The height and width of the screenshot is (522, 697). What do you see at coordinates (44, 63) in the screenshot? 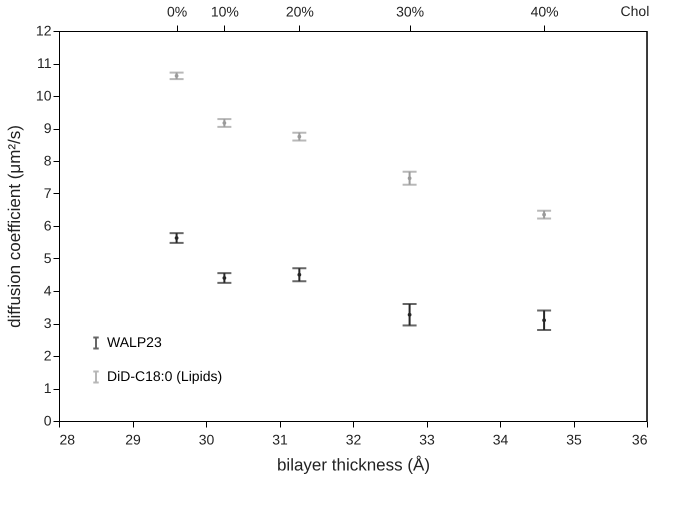
I see `y-tick-label: 11` at bounding box center [44, 63].